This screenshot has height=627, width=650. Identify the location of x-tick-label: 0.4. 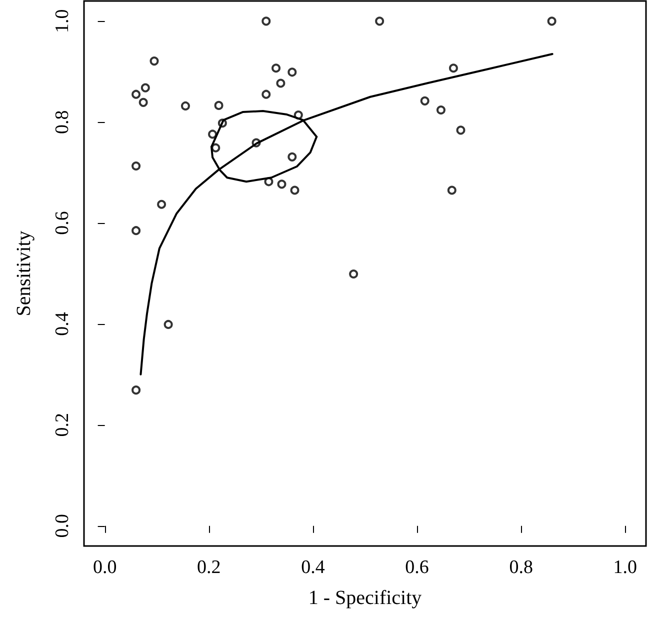
(313, 567).